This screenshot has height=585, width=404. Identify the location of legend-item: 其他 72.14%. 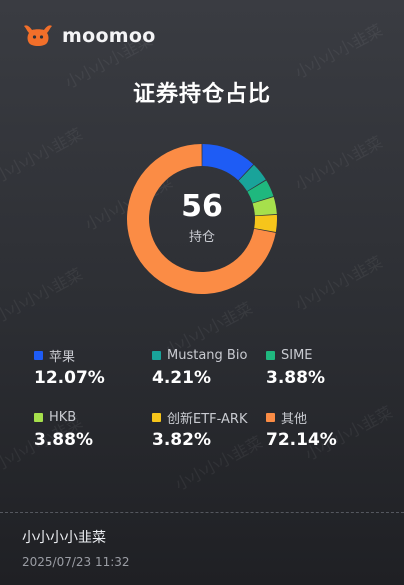
(320, 429).